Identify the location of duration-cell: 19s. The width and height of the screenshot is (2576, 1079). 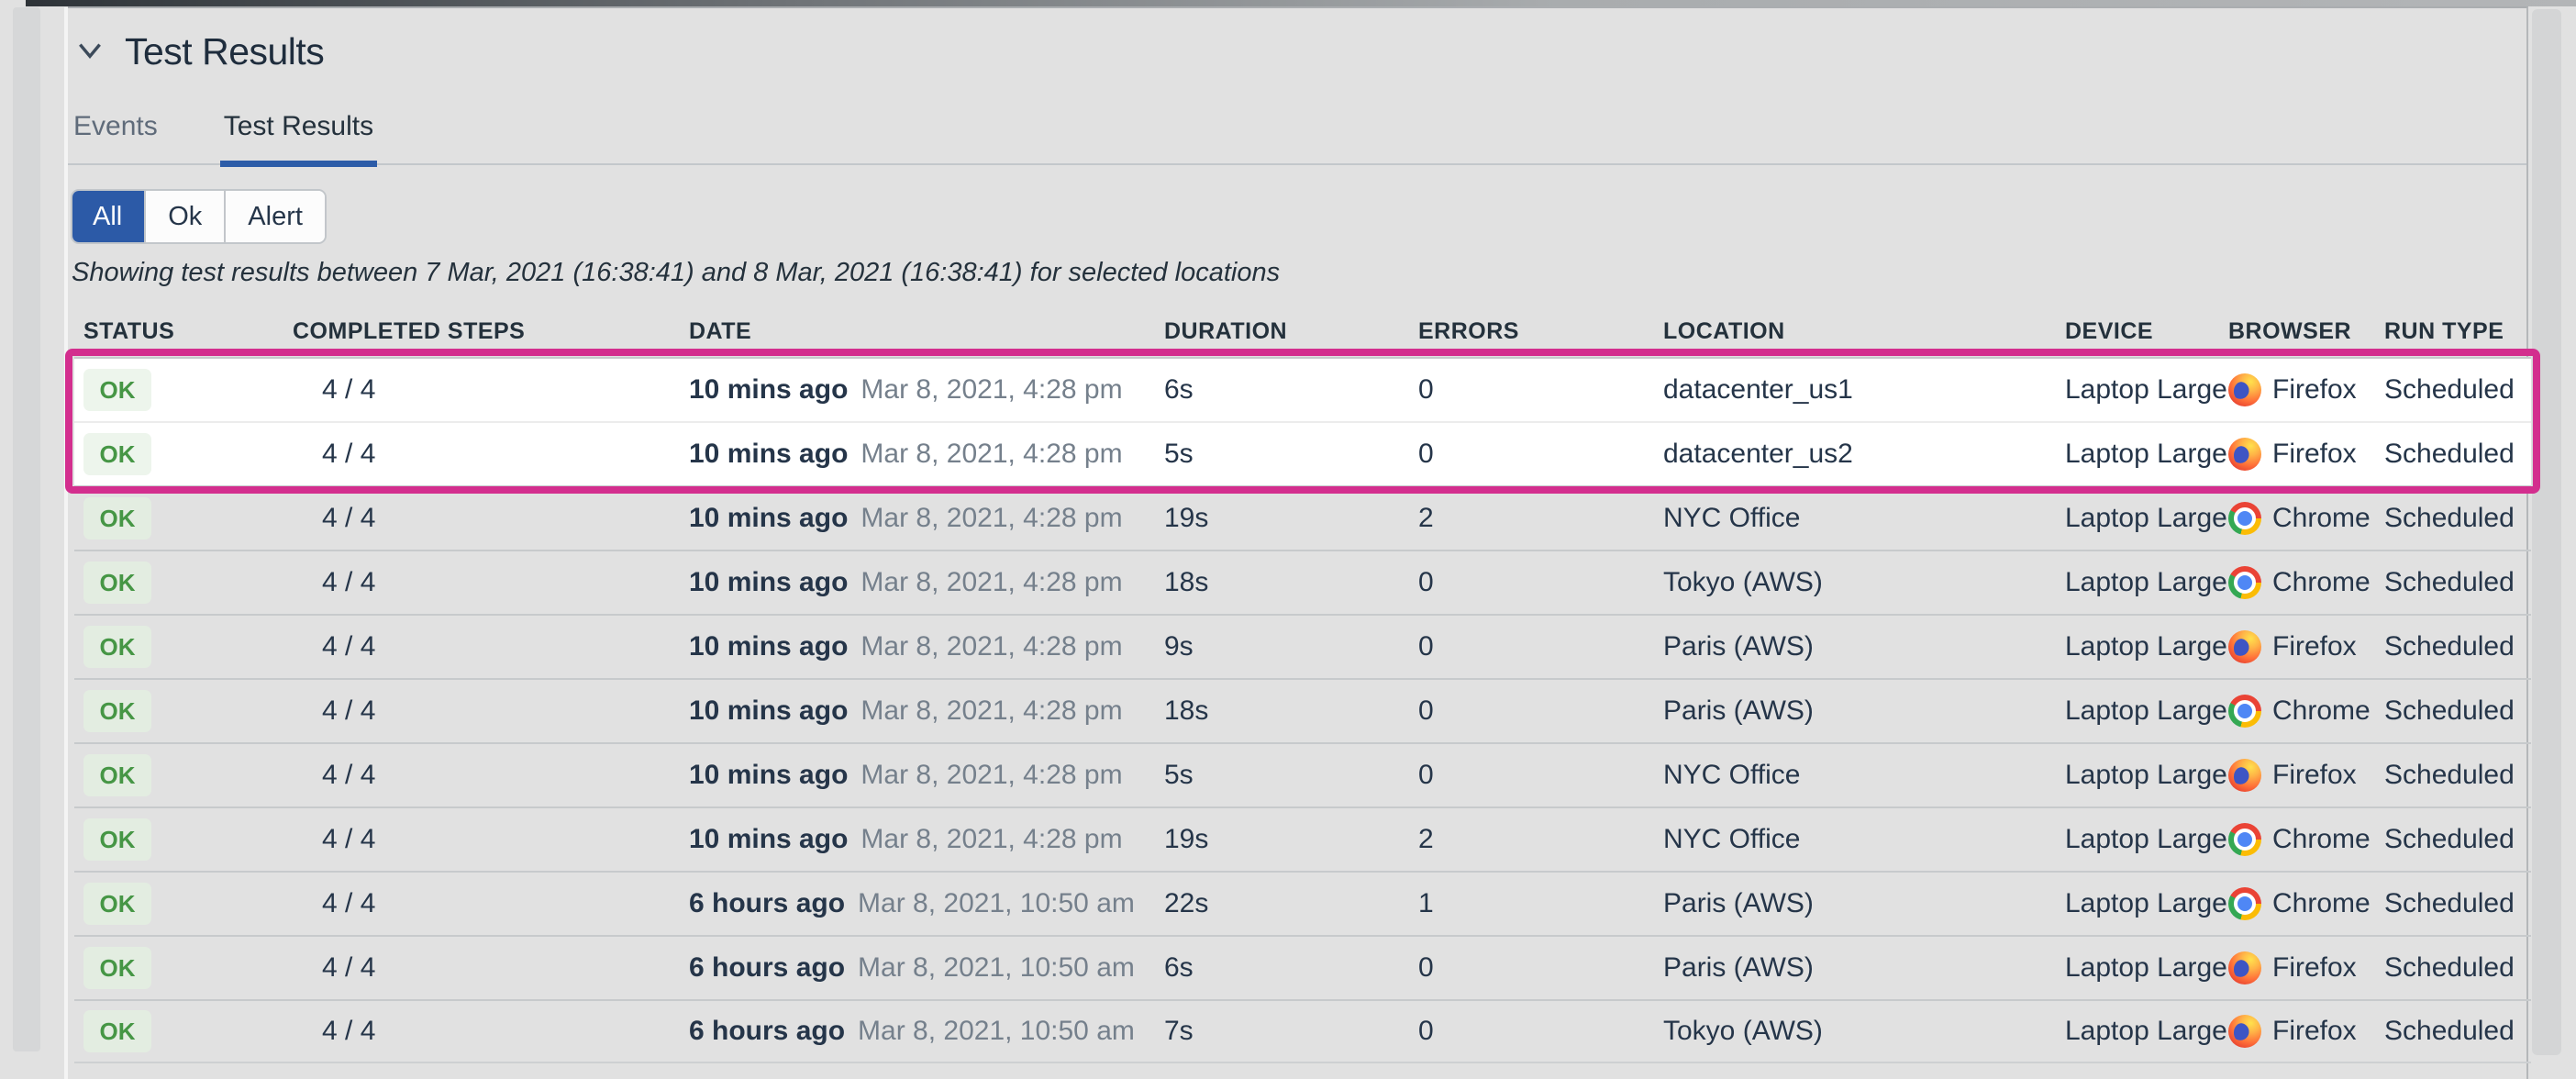
(1186, 839).